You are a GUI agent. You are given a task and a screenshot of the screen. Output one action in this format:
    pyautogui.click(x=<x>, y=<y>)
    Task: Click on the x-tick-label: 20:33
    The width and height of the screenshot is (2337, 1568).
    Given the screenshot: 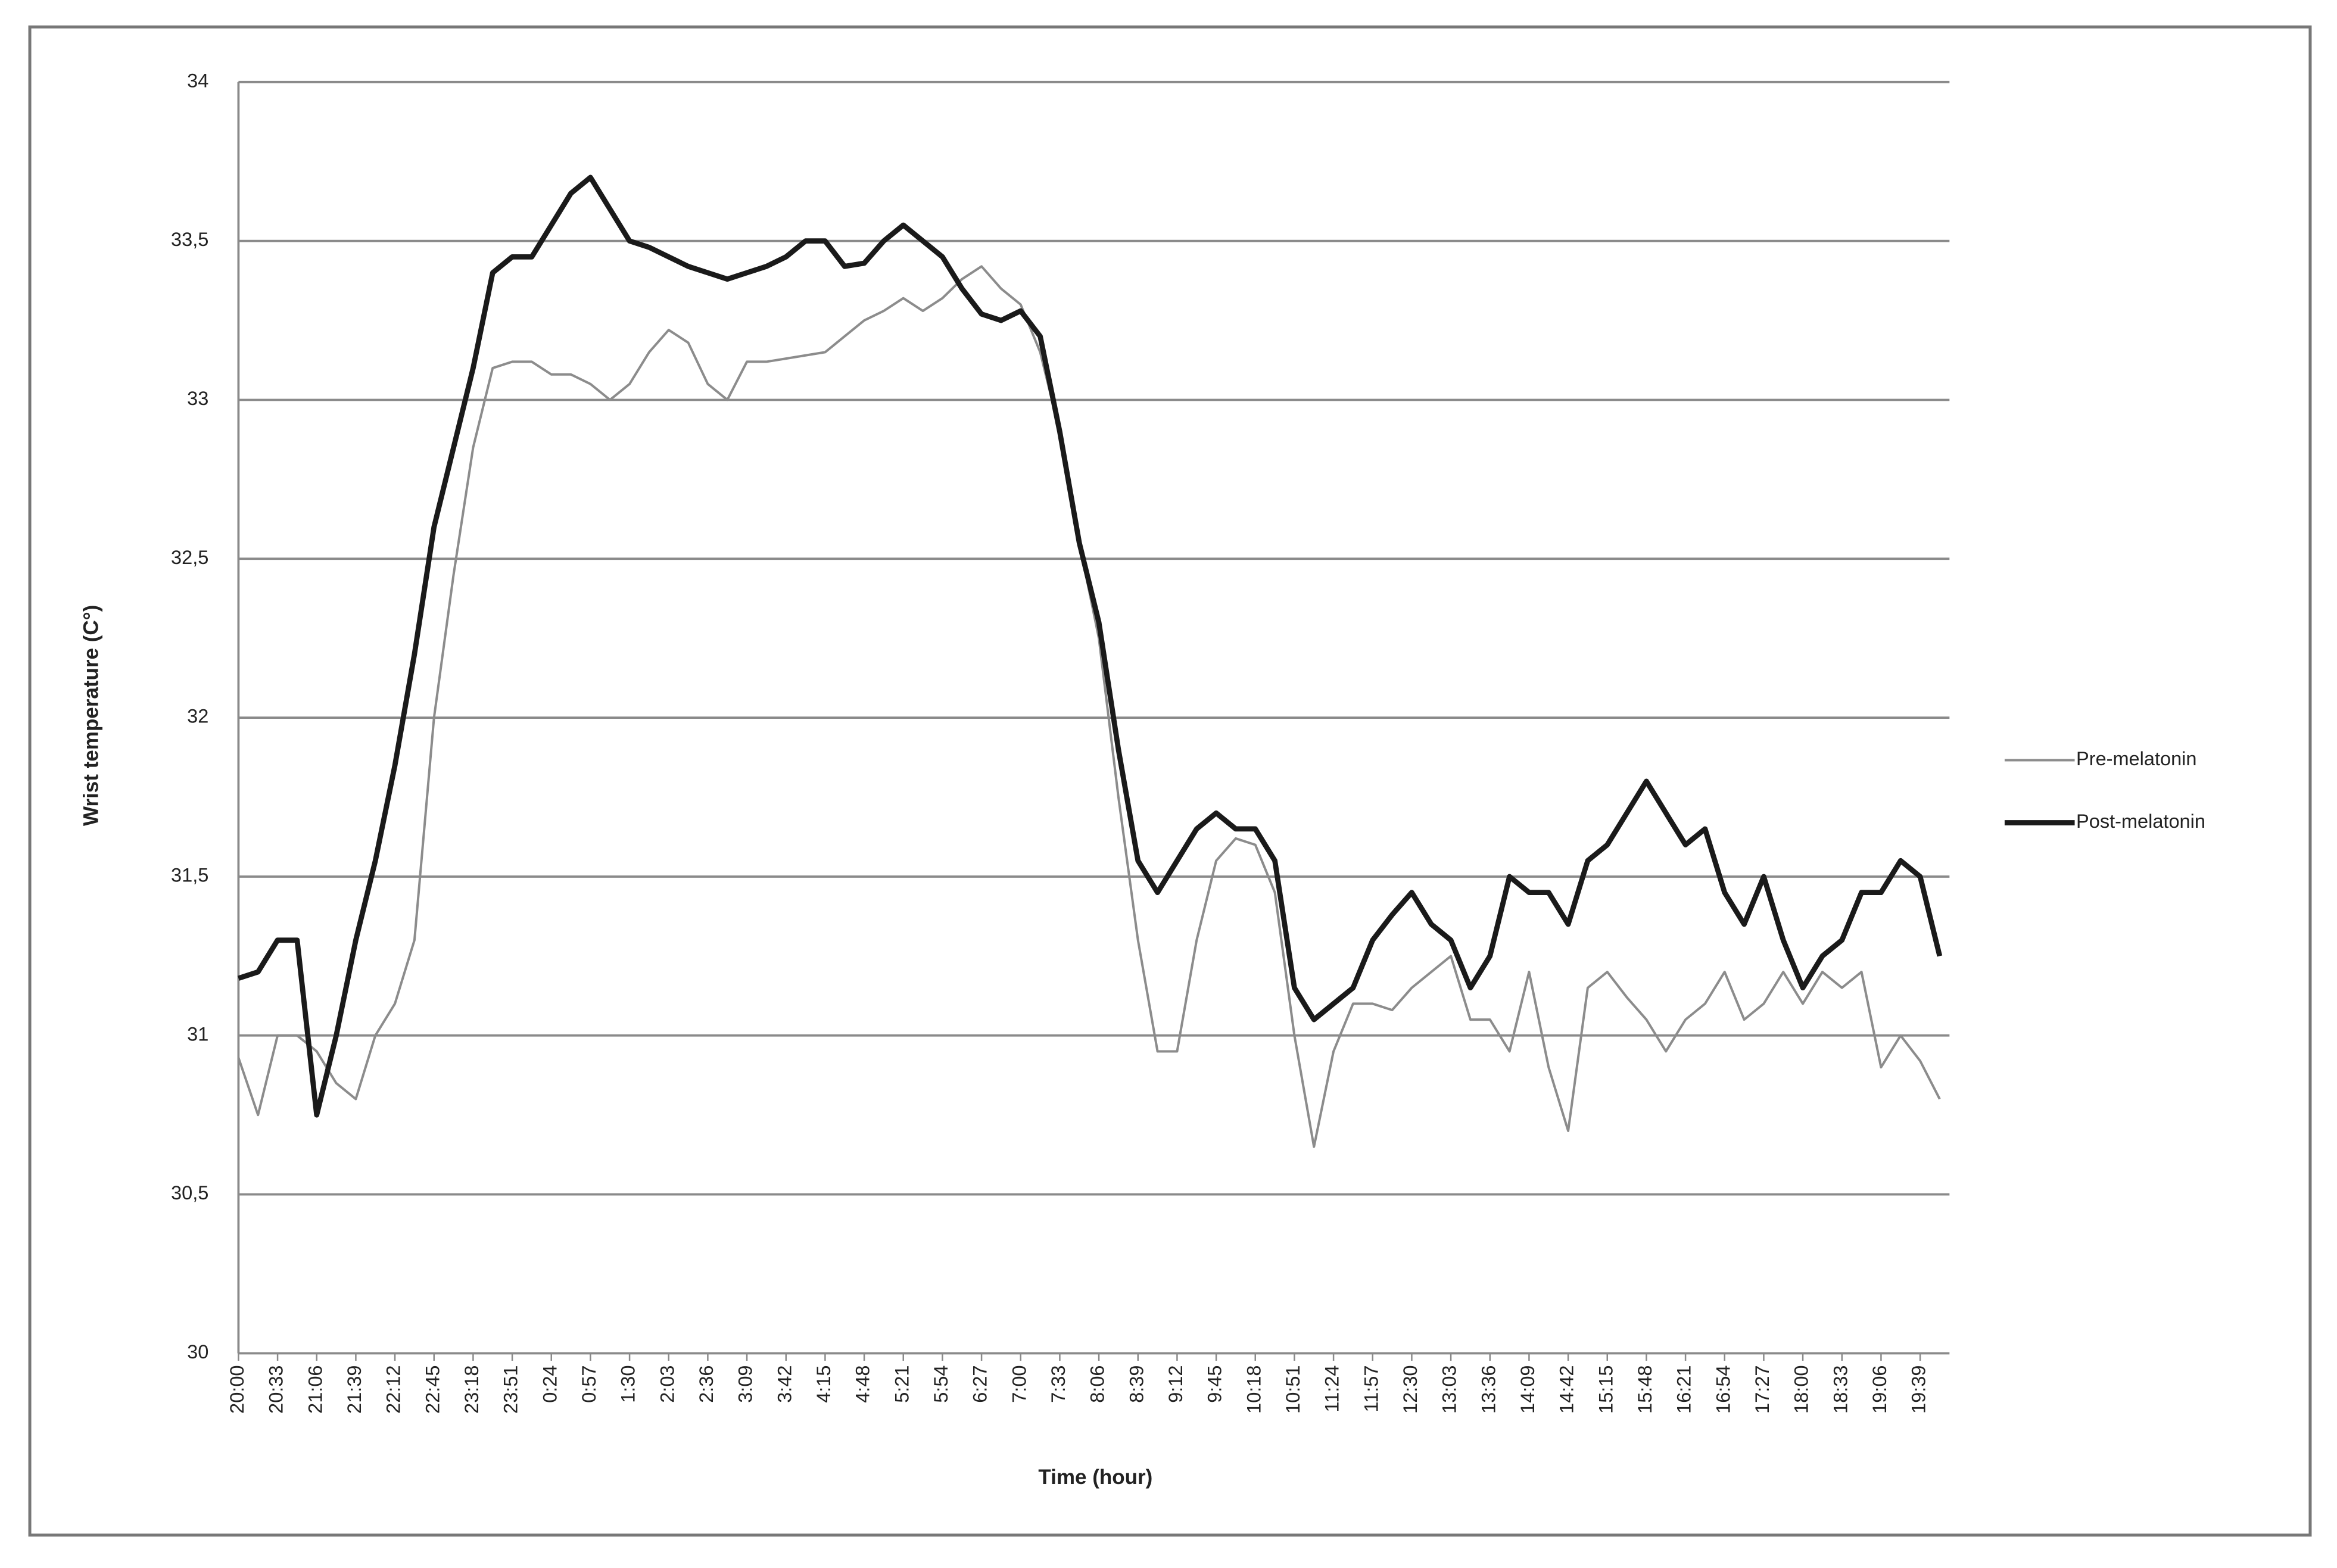 What is the action you would take?
    pyautogui.click(x=276, y=1389)
    